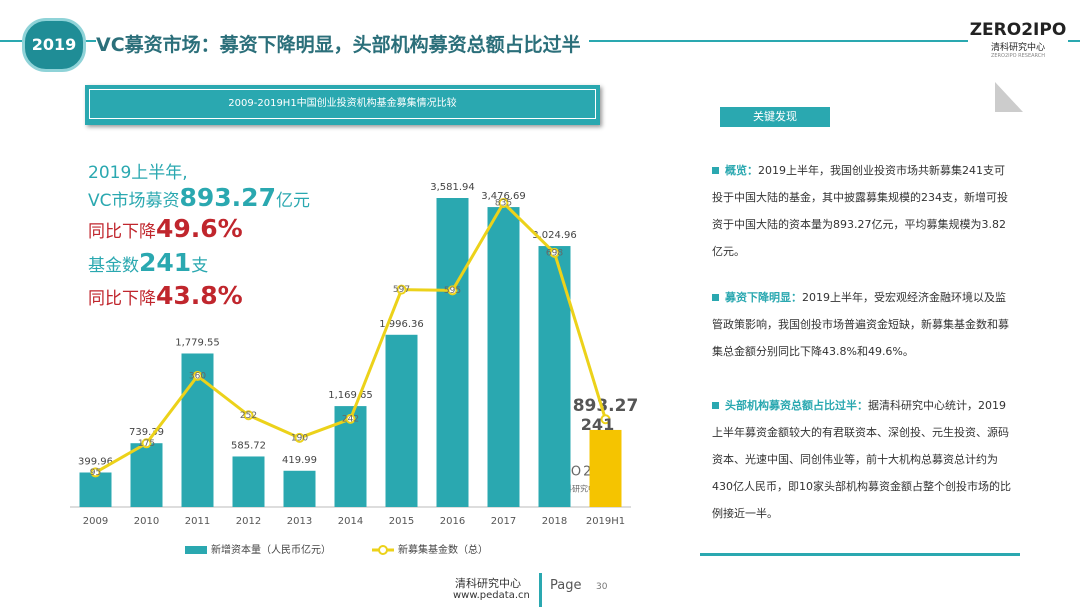 The image size is (1080, 607). Describe the element at coordinates (401, 324) in the screenshot. I see `bar-label: 1,996.36` at that location.